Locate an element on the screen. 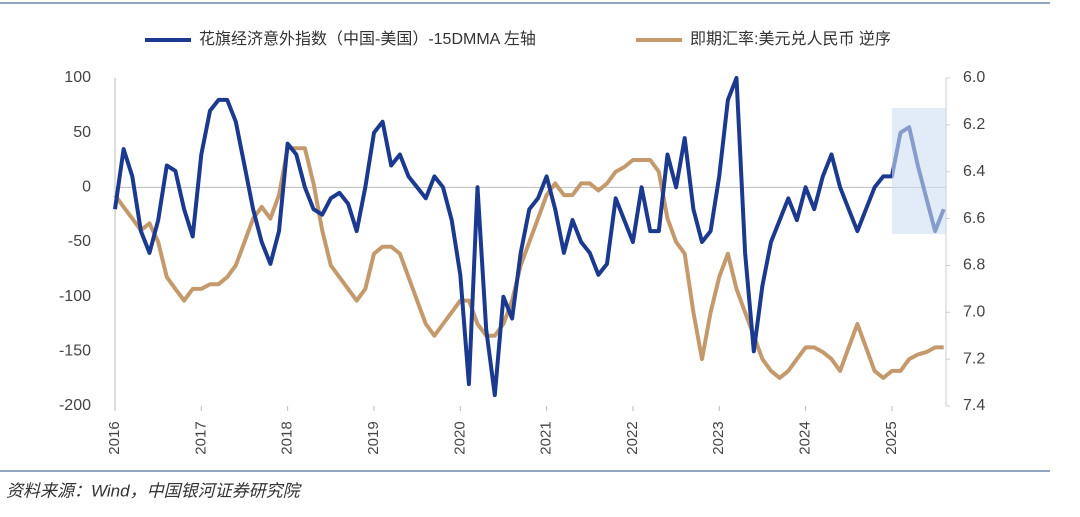 This screenshot has height=517, width=1080. y-tick-label: -50 is located at coordinates (79, 241).